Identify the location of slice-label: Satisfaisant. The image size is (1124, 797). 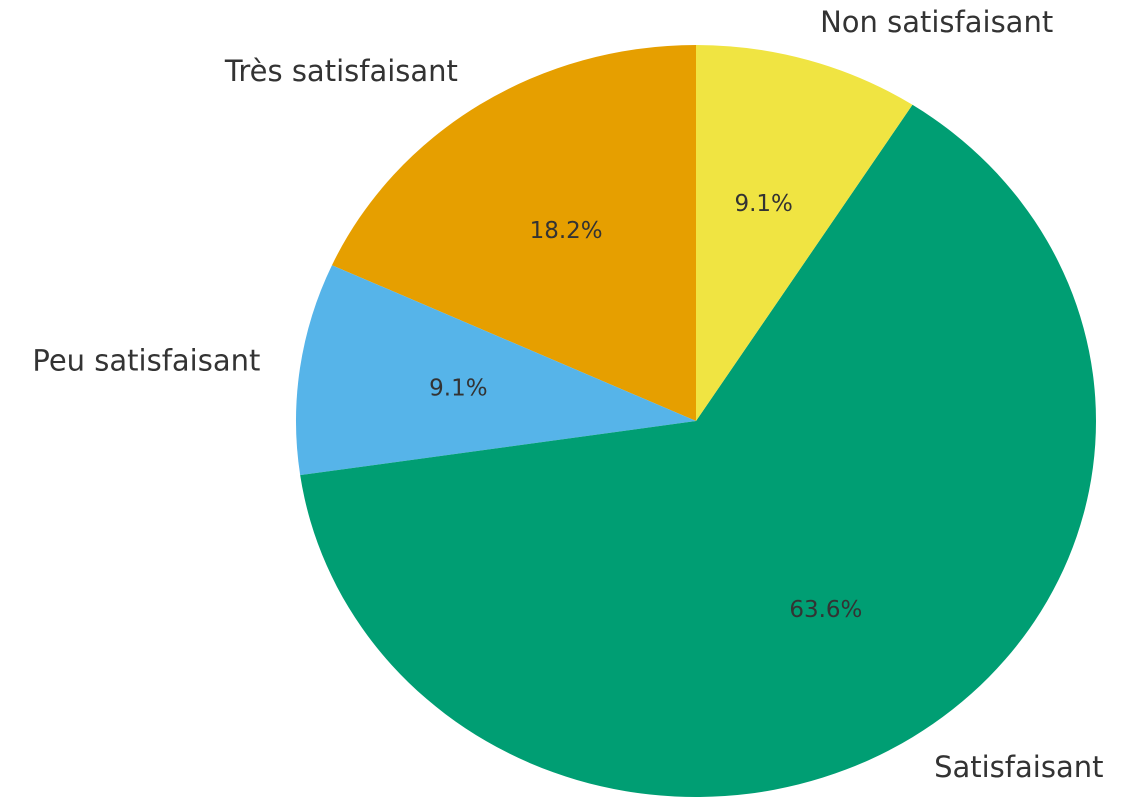
(1018, 767).